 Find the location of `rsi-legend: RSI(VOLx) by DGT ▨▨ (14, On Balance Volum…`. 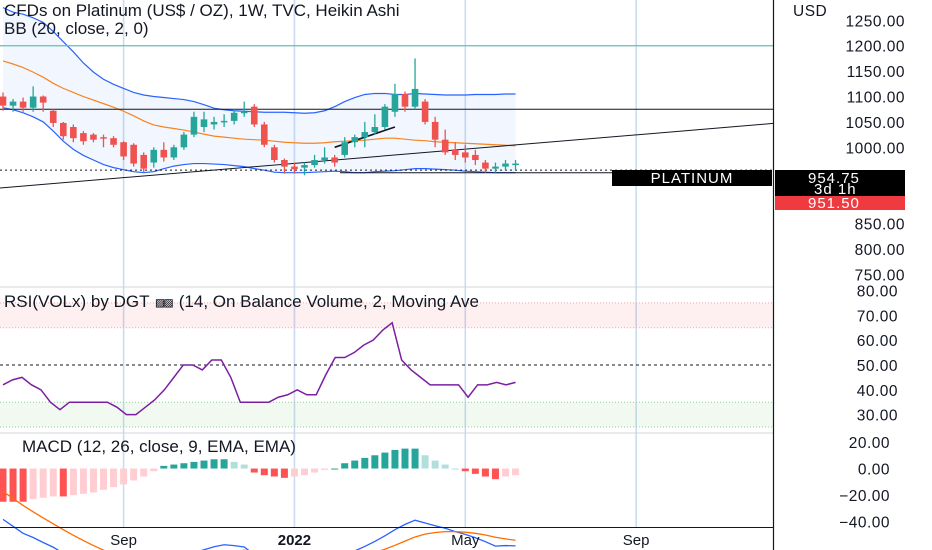

rsi-legend: RSI(VOLx) by DGT ▨▨ (14, On Balance Volum… is located at coordinates (241, 301).